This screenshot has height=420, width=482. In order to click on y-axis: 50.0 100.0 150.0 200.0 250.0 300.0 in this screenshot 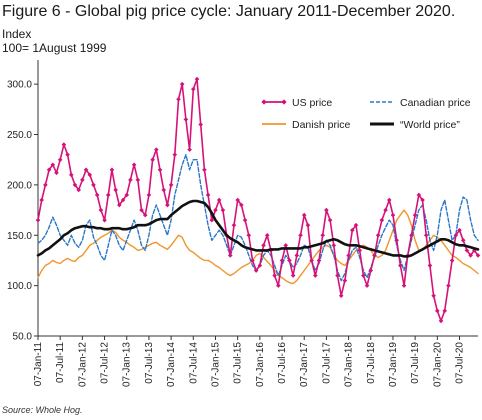, I will do `click(23, 201)`.